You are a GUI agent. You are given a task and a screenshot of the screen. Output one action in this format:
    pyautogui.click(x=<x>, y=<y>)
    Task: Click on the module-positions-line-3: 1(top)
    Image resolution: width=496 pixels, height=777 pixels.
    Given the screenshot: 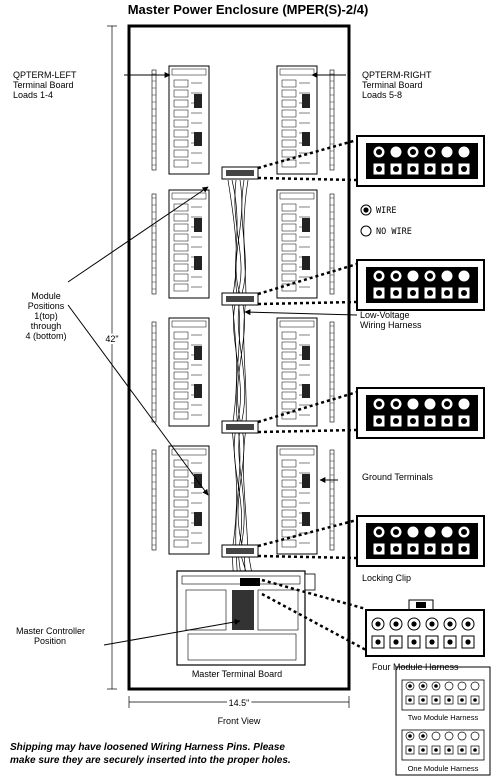 What is the action you would take?
    pyautogui.click(x=46, y=316)
    